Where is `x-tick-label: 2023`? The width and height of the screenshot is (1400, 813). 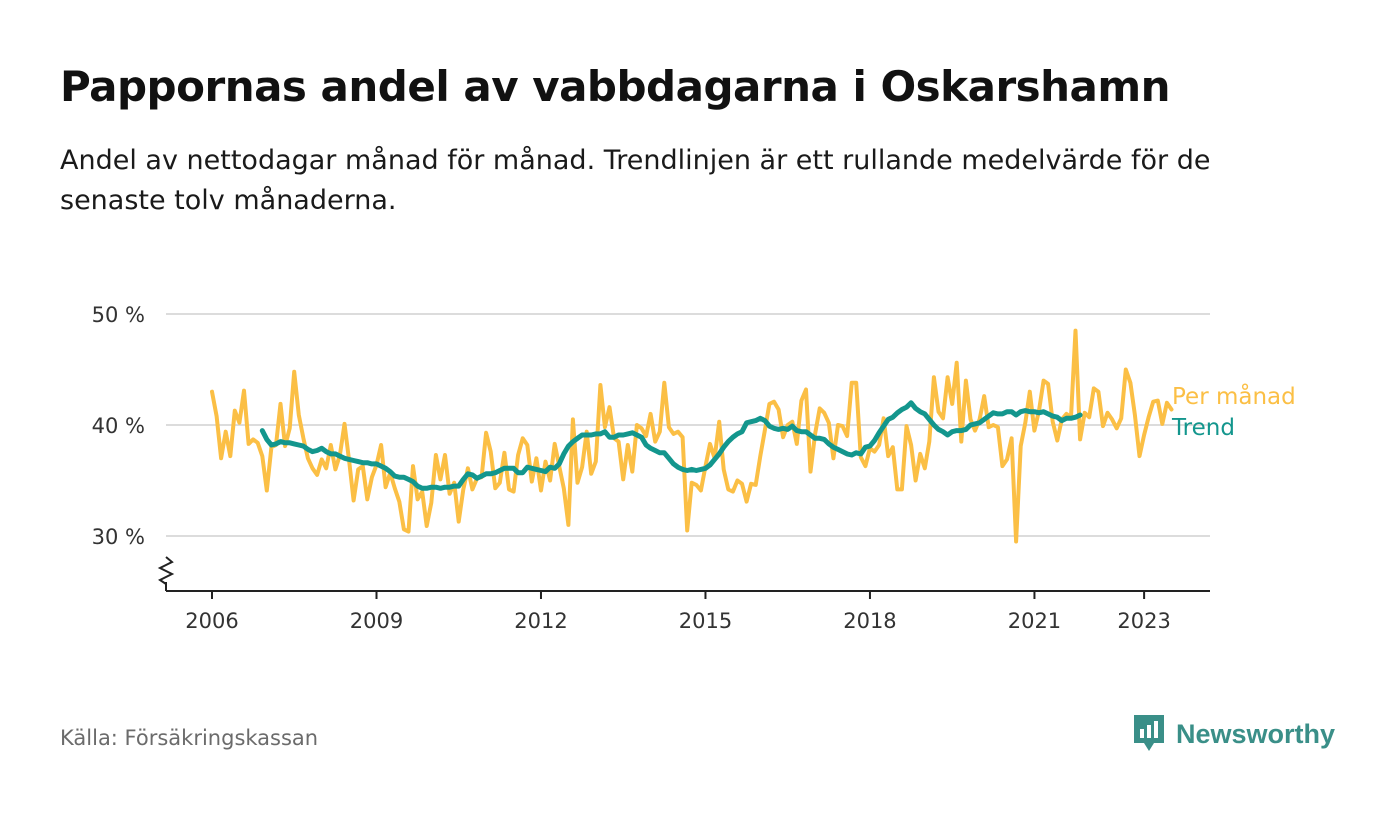
x-tick-label: 2023 is located at coordinates (1143, 621).